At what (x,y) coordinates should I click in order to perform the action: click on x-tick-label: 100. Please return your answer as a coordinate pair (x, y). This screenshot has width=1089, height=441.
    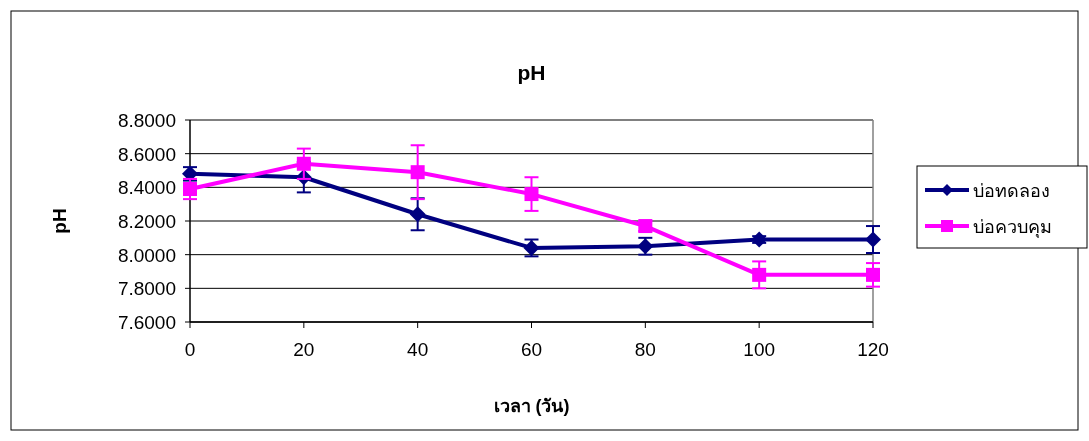
    Looking at the image, I should click on (759, 349).